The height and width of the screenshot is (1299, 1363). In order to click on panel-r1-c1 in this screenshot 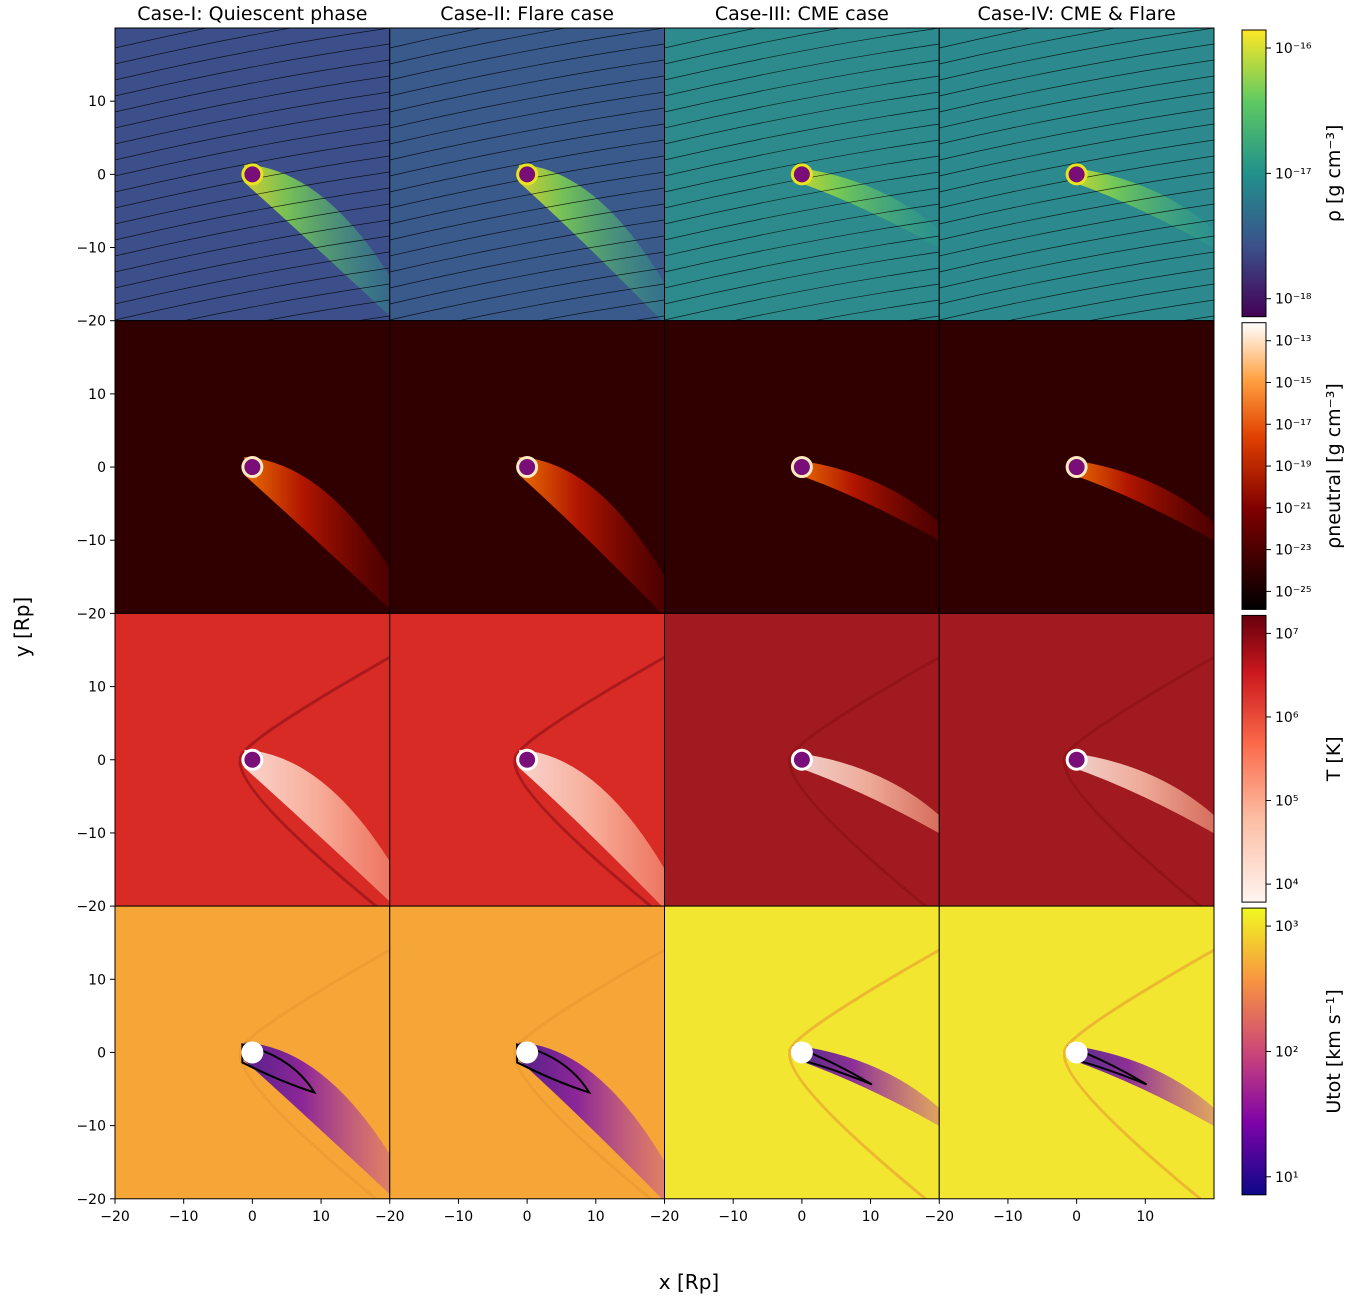, I will do `click(527, 467)`.